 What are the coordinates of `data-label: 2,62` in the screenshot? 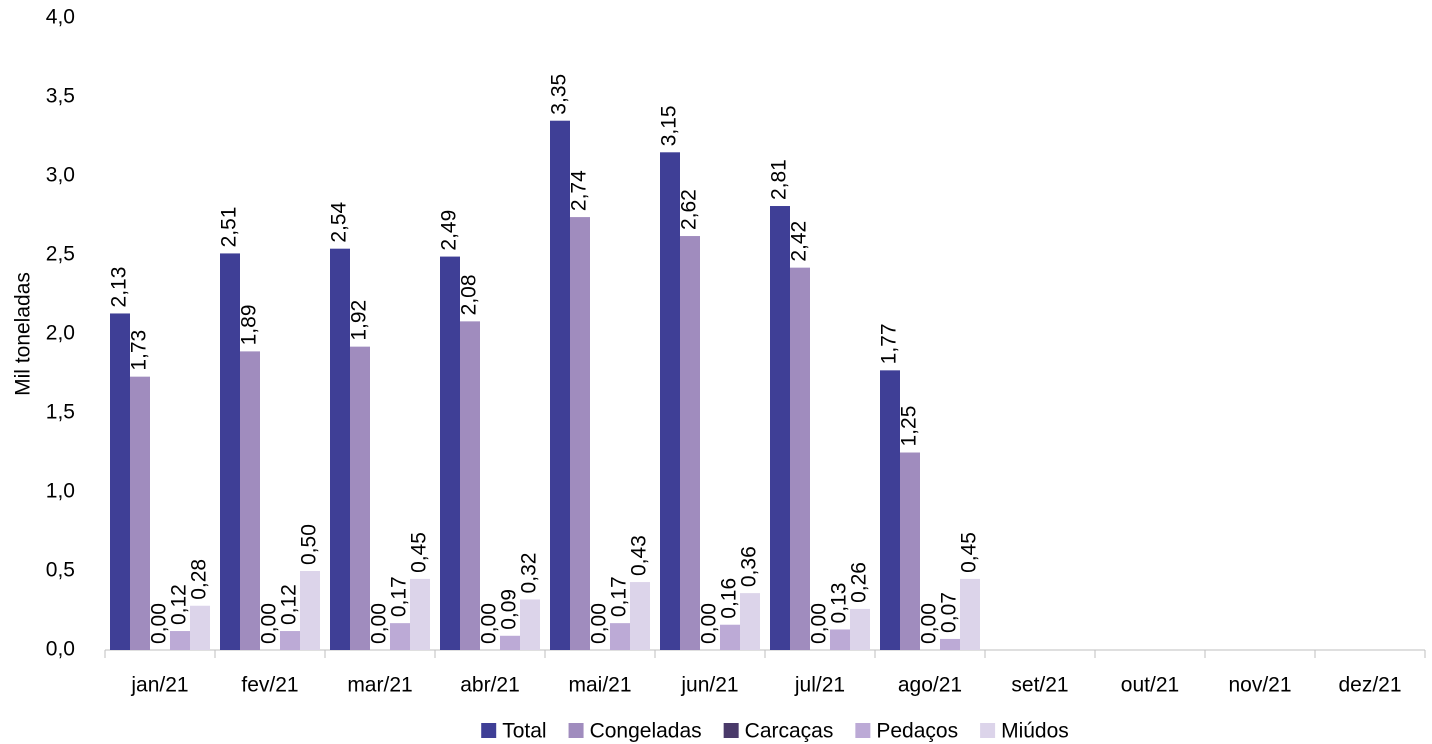 It's located at (689, 209).